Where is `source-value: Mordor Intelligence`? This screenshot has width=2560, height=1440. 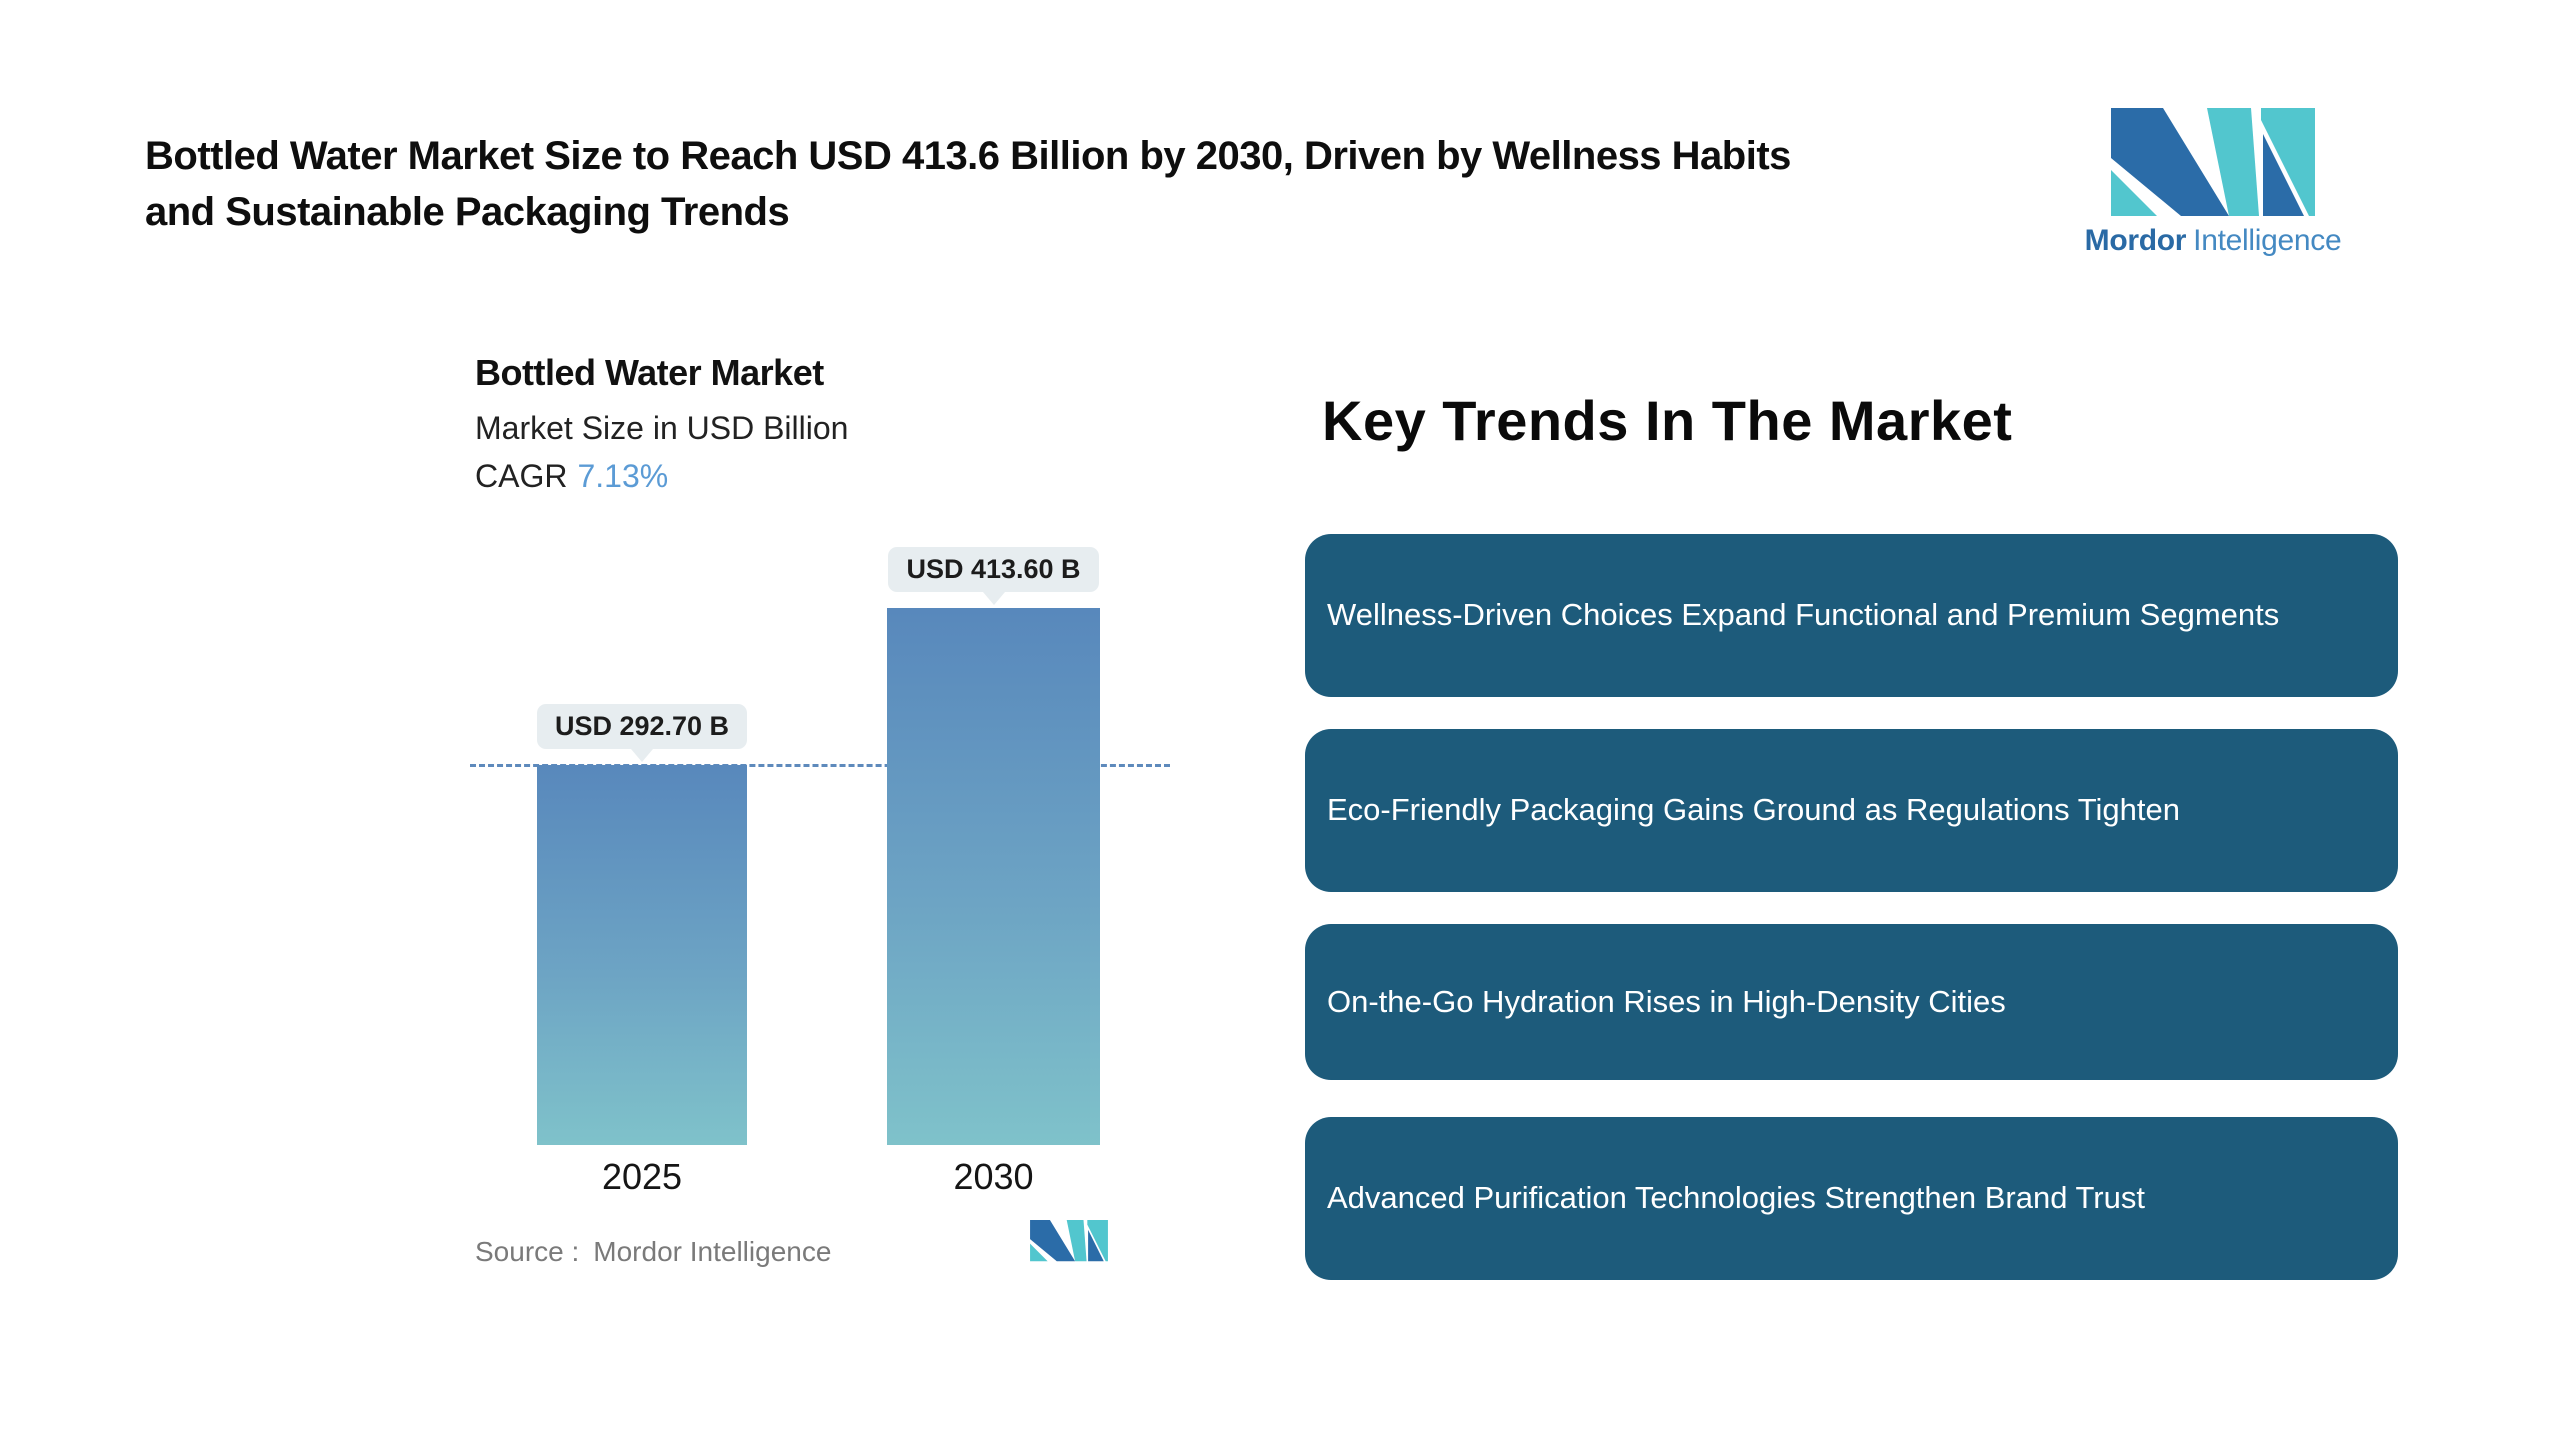
source-value: Mordor Intelligence is located at coordinates (712, 1251).